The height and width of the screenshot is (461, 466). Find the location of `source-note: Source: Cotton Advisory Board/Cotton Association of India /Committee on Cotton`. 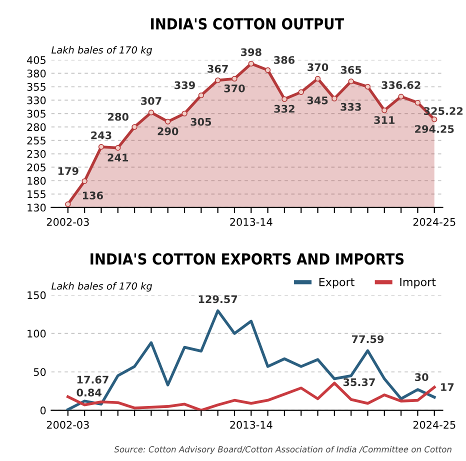

source-note: Source: Cotton Advisory Board/Cotton Association of India /Committee on Cotton is located at coordinates (283, 450).